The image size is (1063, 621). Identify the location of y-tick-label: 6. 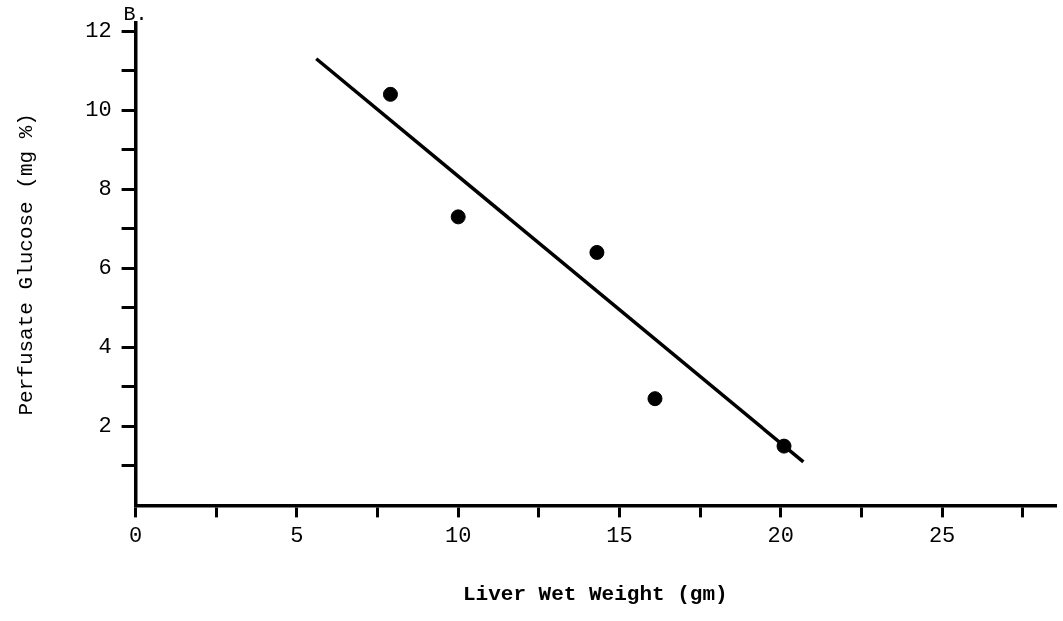
(105, 269).